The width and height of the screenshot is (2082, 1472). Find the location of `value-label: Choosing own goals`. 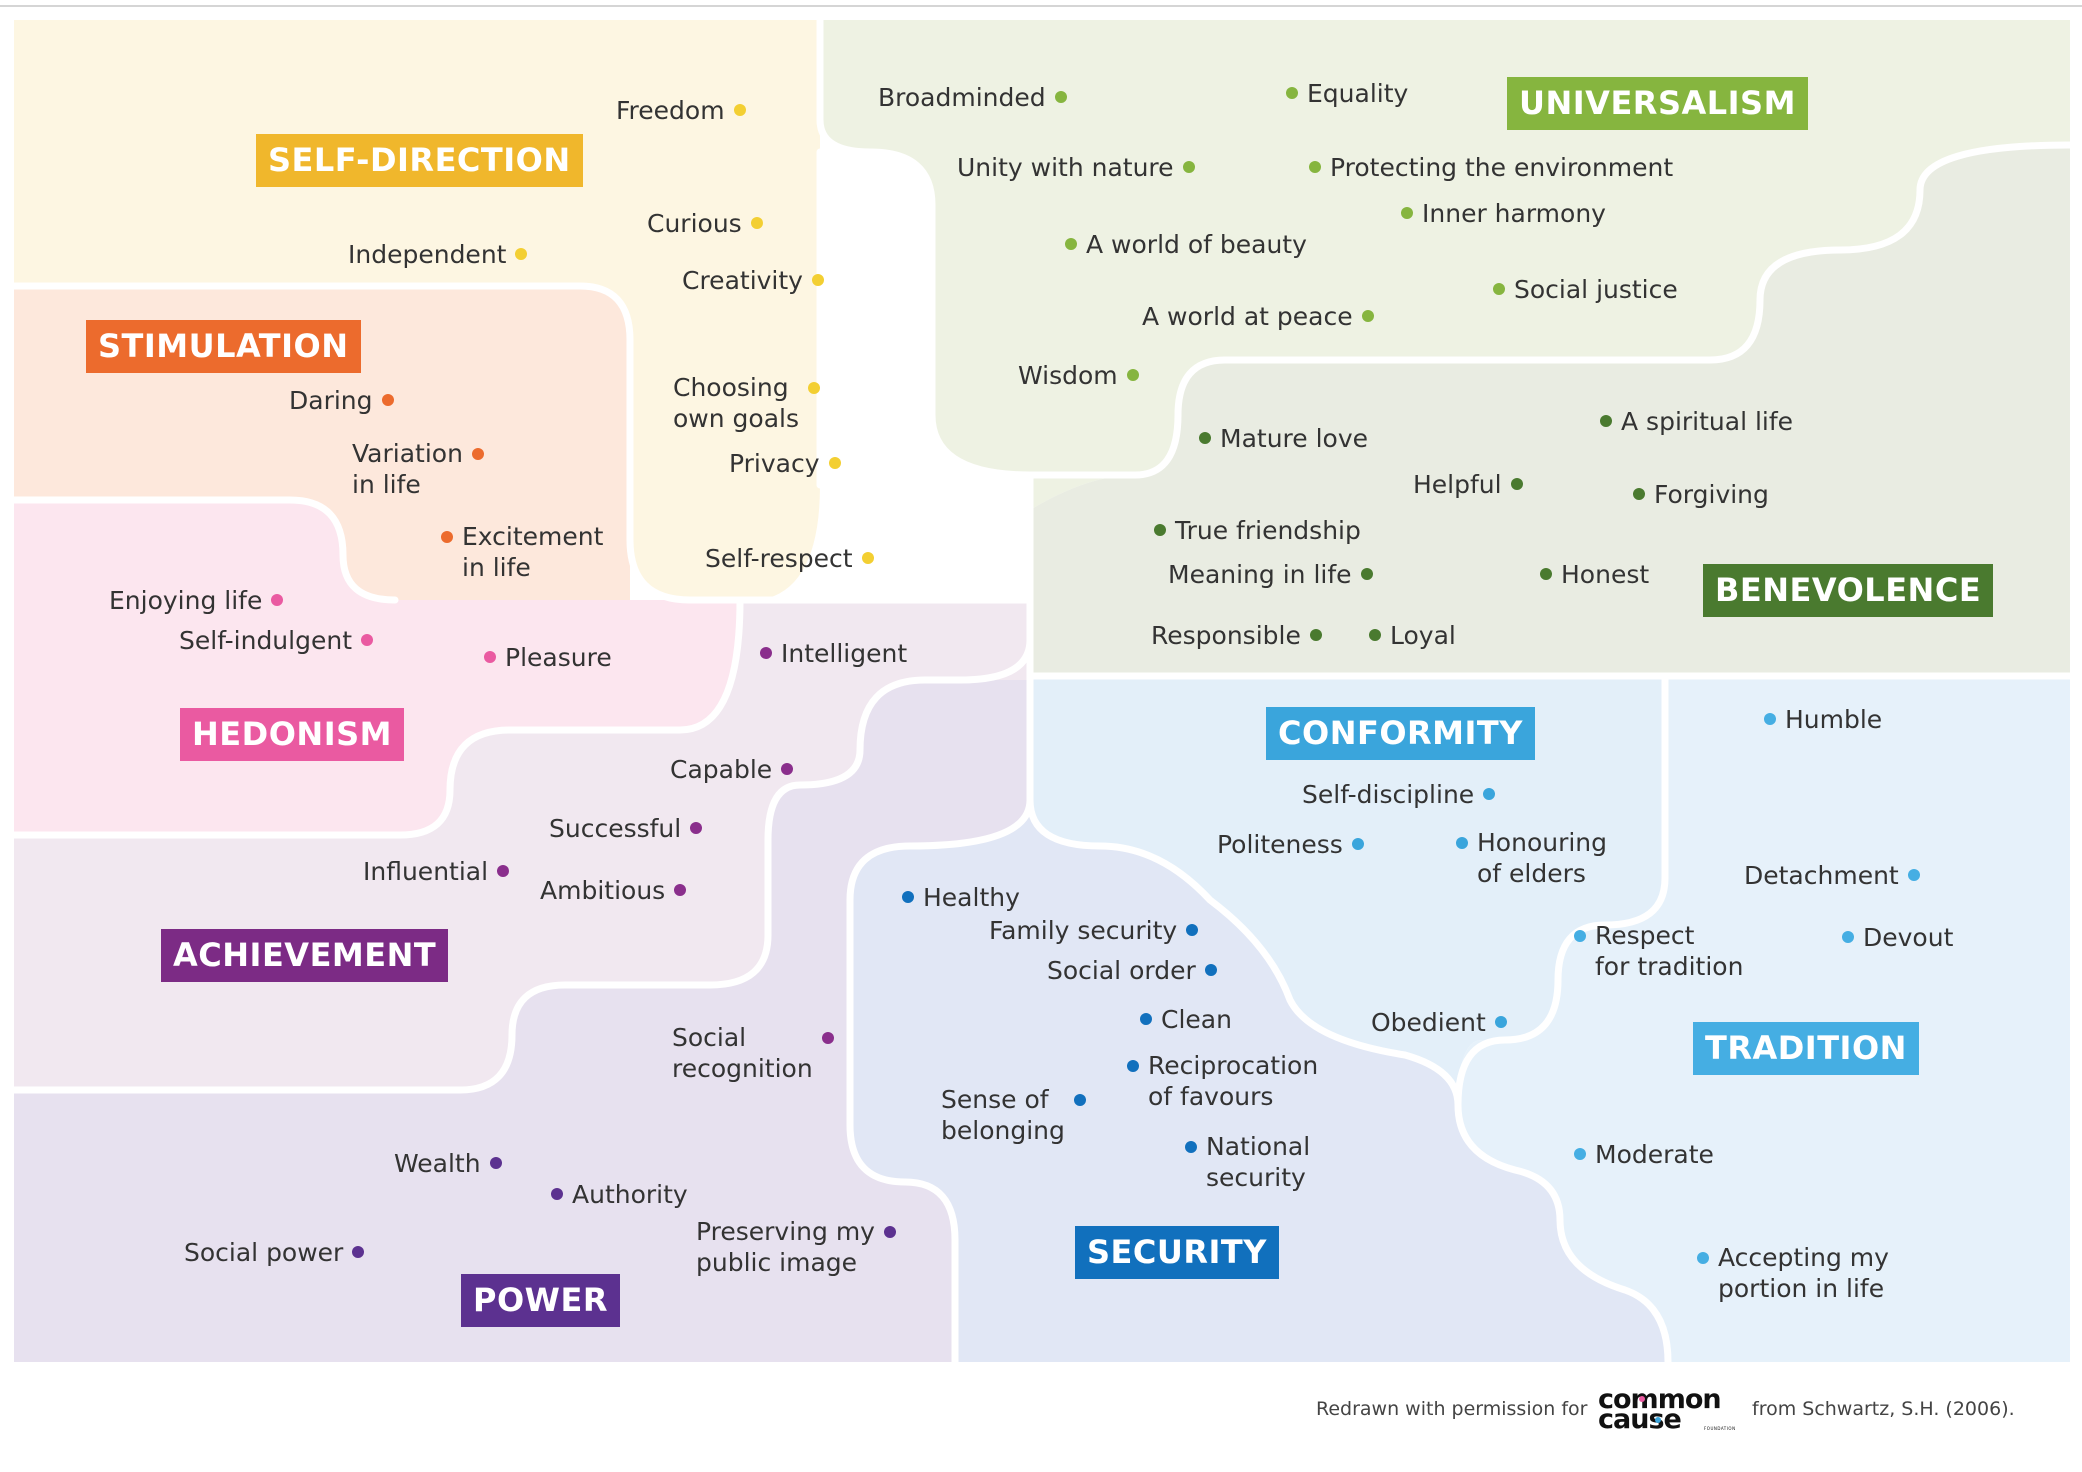

value-label: Choosing own goals is located at coordinates (736, 403).